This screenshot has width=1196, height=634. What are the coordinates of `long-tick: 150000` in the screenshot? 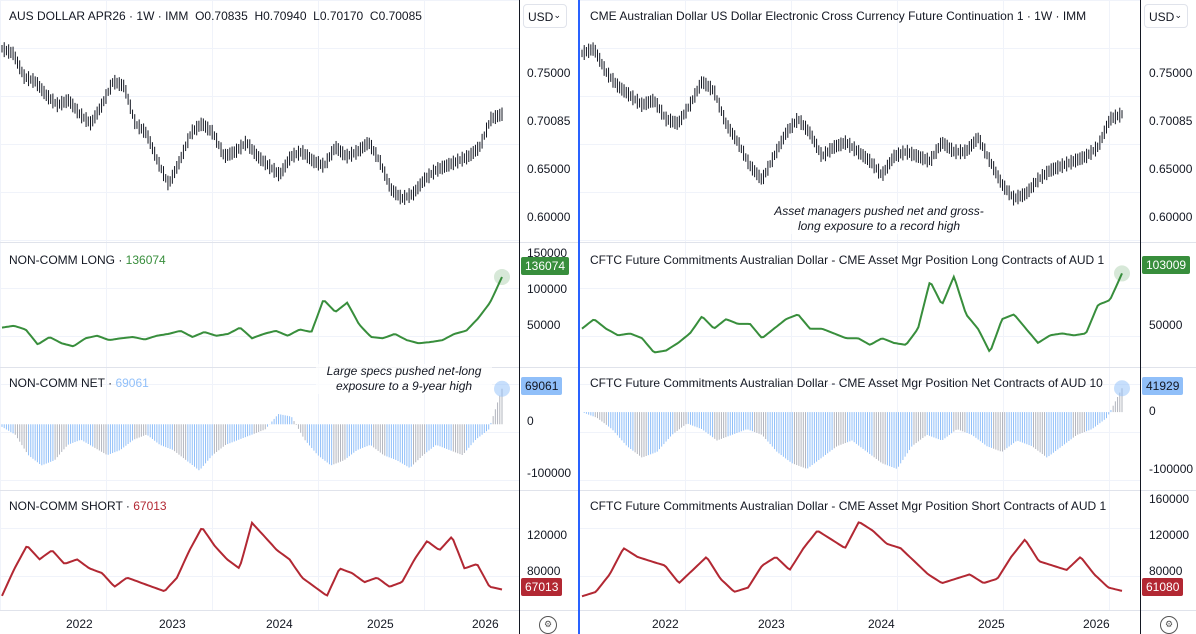 It's located at (547, 253).